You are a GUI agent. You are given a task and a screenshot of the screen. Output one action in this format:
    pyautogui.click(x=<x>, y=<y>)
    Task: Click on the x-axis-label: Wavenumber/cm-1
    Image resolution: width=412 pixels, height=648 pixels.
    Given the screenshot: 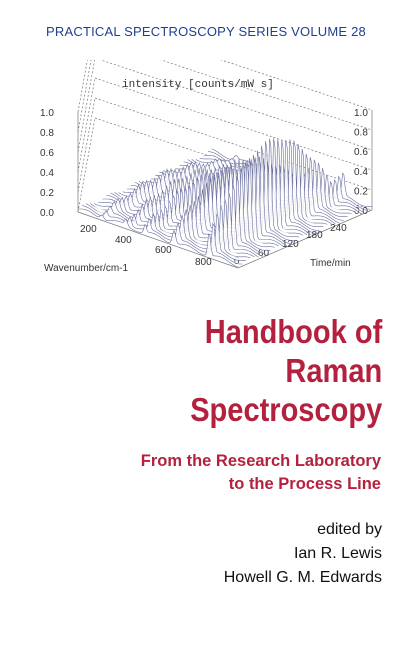 What is the action you would take?
    pyautogui.click(x=86, y=268)
    